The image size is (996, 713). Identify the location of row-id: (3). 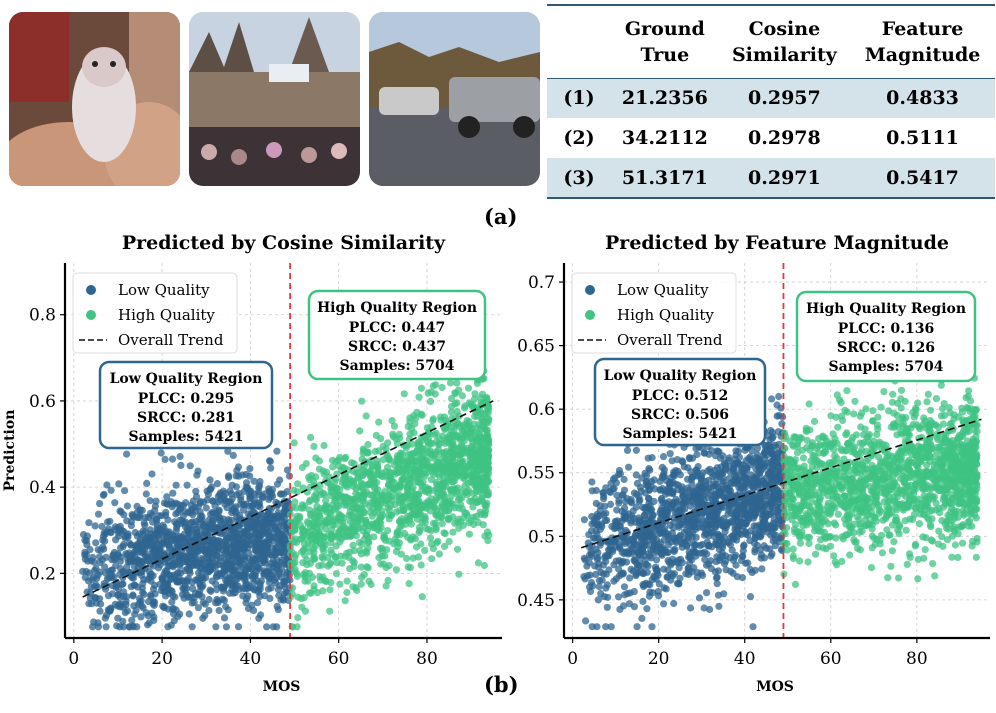
(579, 177).